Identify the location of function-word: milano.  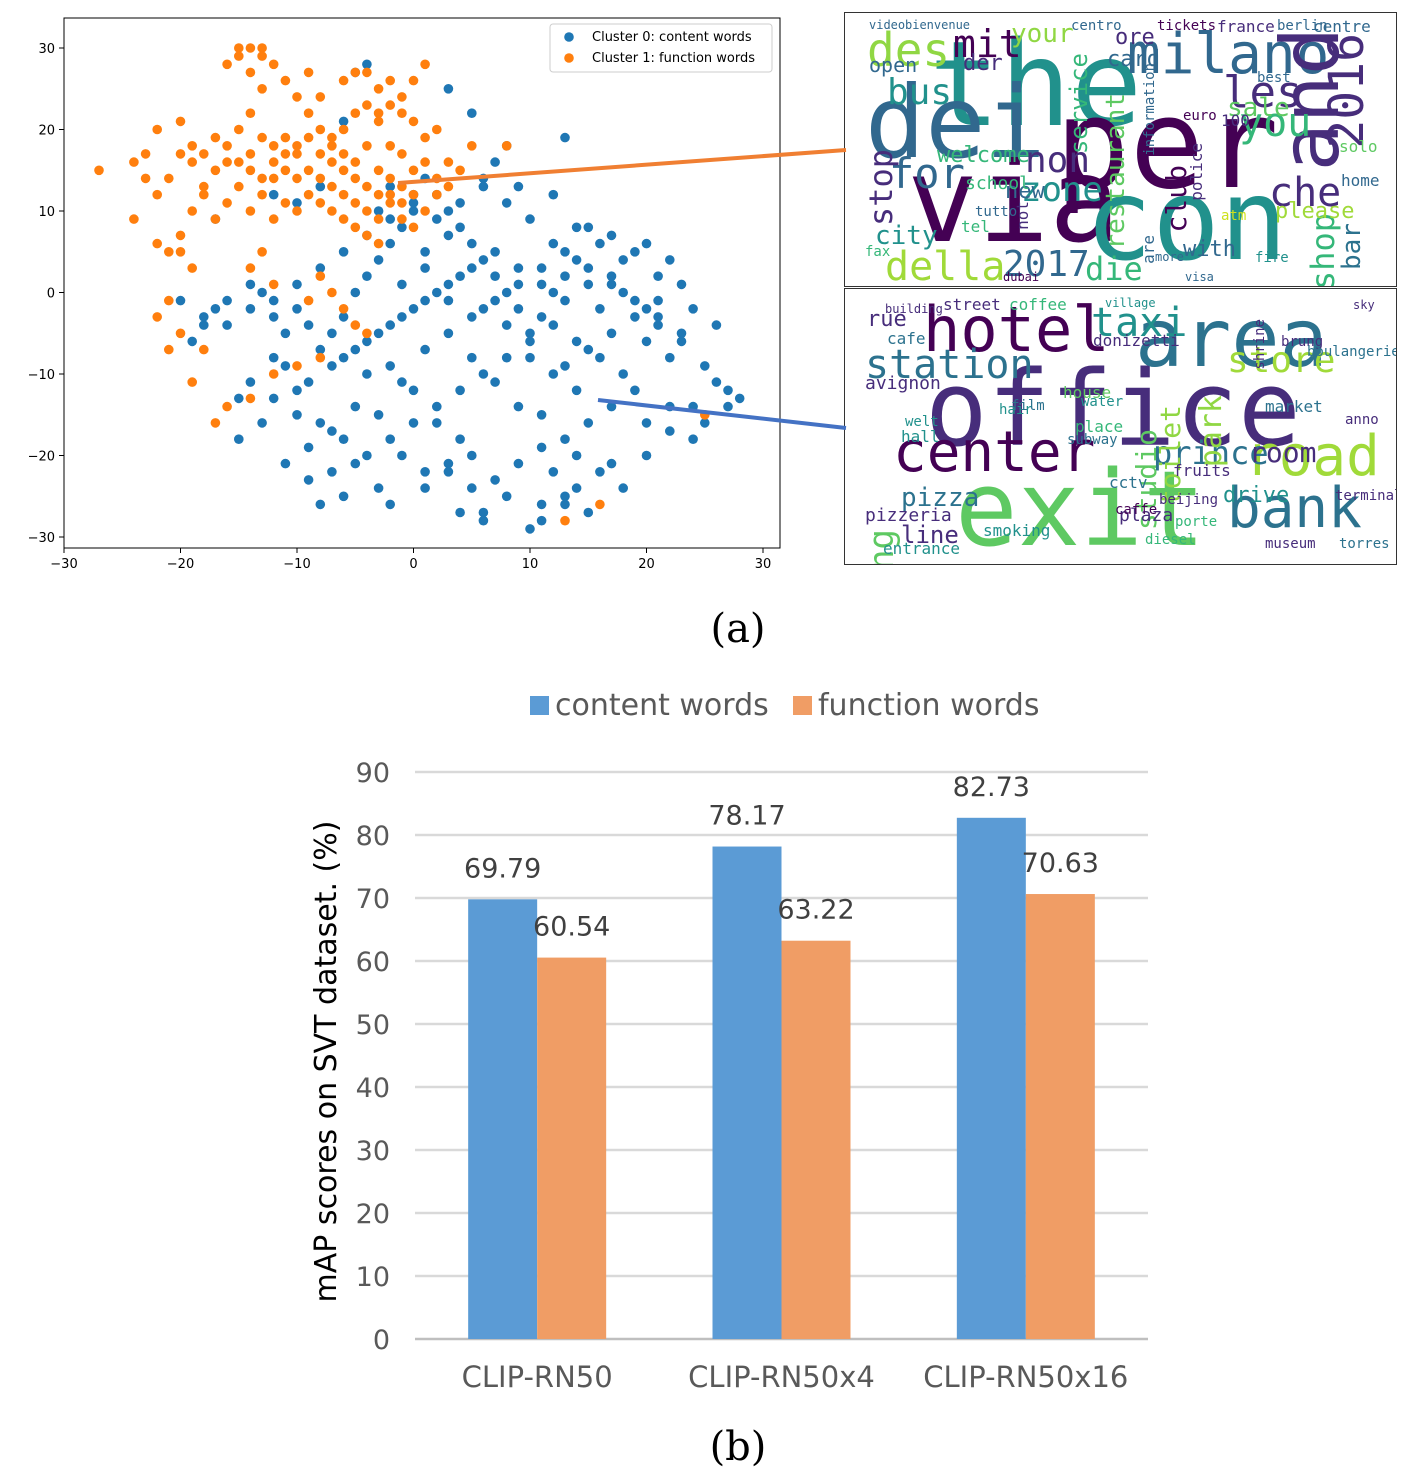
(1228, 54).